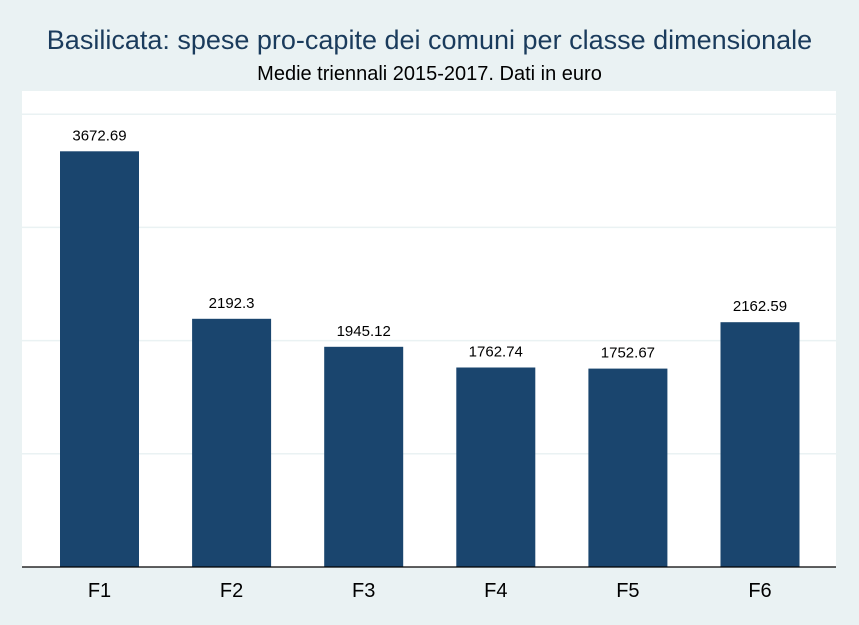 The image size is (859, 625). Describe the element at coordinates (628, 467) in the screenshot. I see `bar-f5` at that location.